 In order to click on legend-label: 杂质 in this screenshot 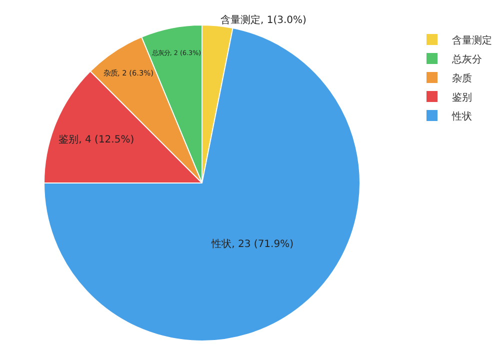, I will do `click(462, 78)`.